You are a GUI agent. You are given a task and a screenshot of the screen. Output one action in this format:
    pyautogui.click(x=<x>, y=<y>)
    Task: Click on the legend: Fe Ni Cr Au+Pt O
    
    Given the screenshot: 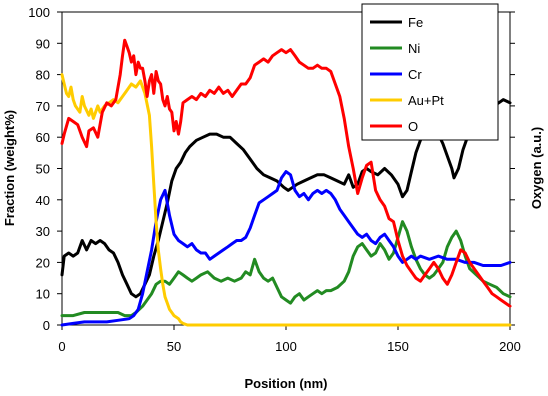 What is the action you would take?
    pyautogui.click(x=430, y=72)
    